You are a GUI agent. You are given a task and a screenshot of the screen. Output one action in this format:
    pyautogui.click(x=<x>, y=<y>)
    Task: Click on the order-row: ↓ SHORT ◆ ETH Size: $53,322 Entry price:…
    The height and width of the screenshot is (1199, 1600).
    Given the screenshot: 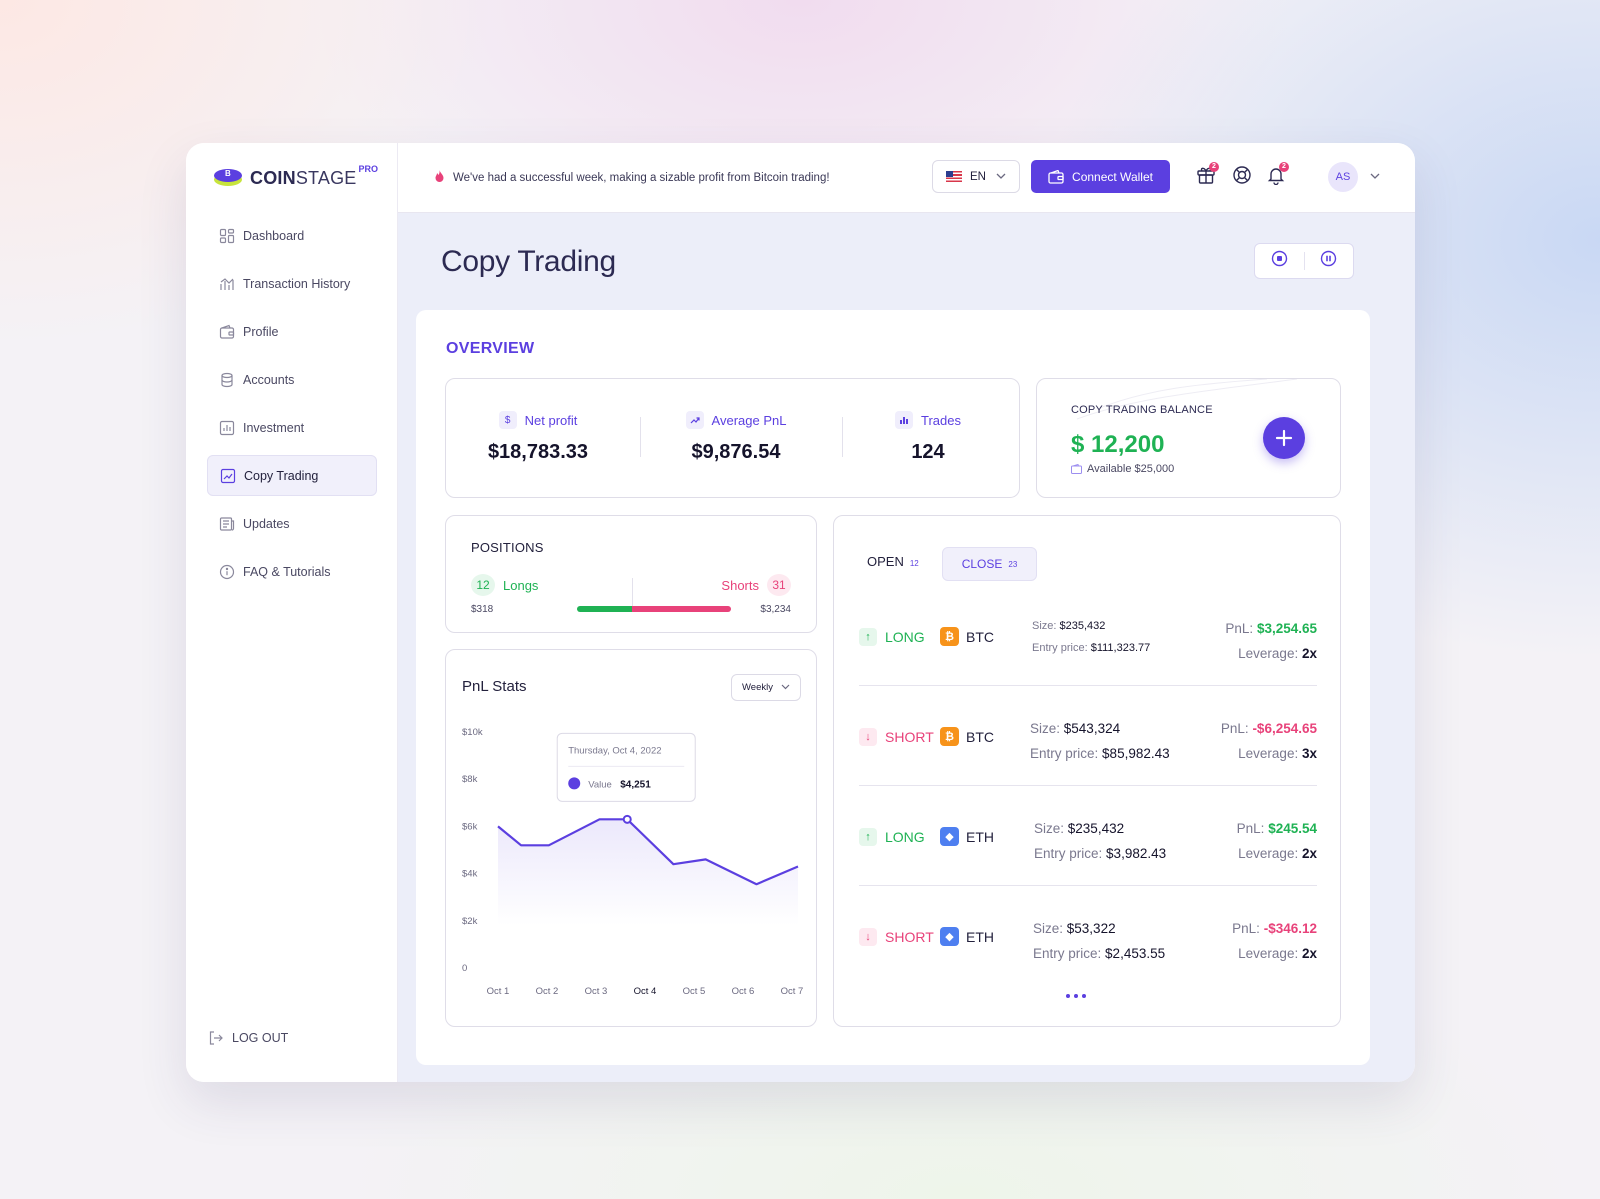 What is the action you would take?
    pyautogui.click(x=1088, y=936)
    